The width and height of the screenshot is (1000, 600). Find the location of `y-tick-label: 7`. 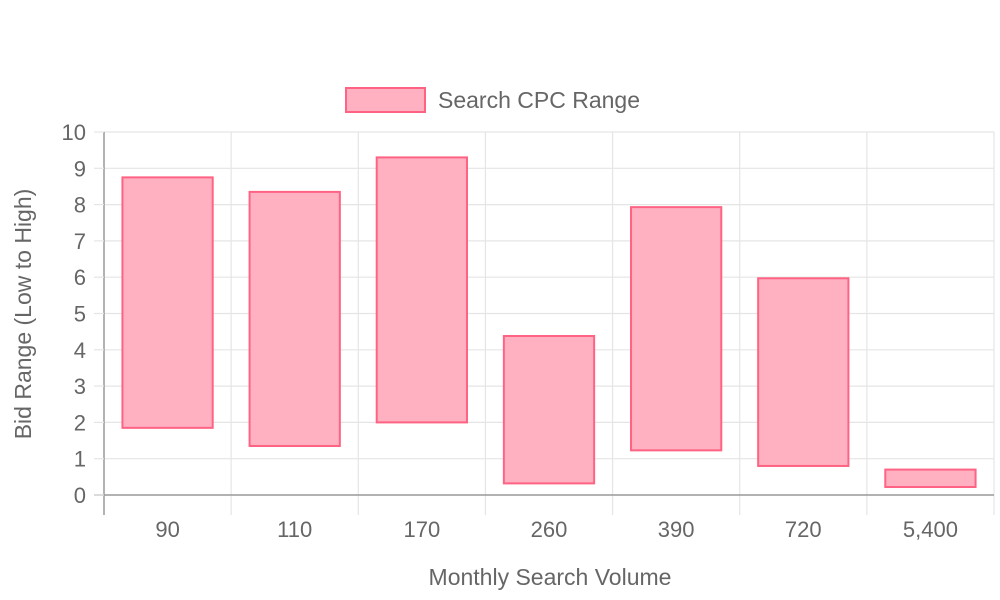

y-tick-label: 7 is located at coordinates (80, 241).